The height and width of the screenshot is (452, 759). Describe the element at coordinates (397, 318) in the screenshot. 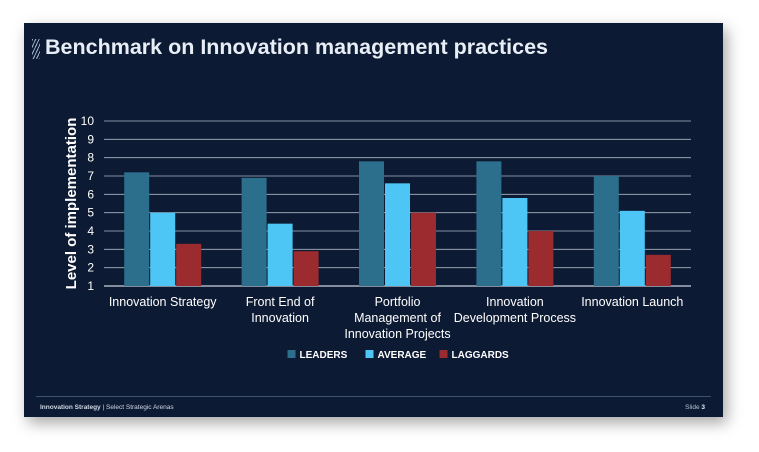

I see `x-category-label: Management of` at that location.